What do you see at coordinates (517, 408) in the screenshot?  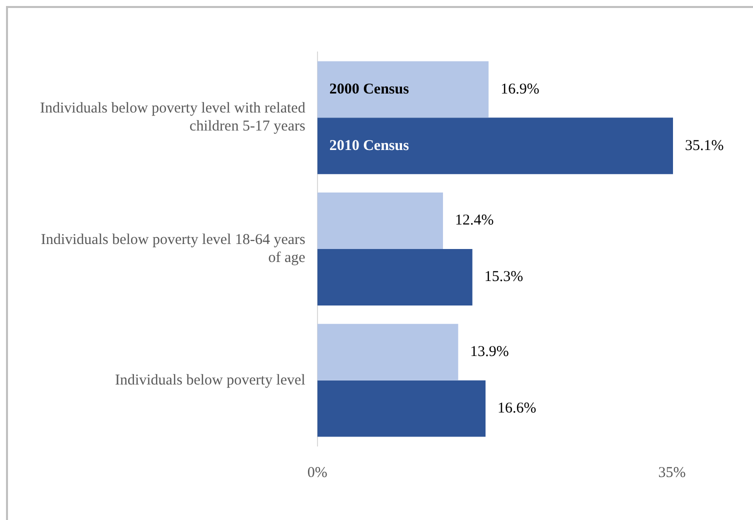 I see `data-label: 16.6%` at bounding box center [517, 408].